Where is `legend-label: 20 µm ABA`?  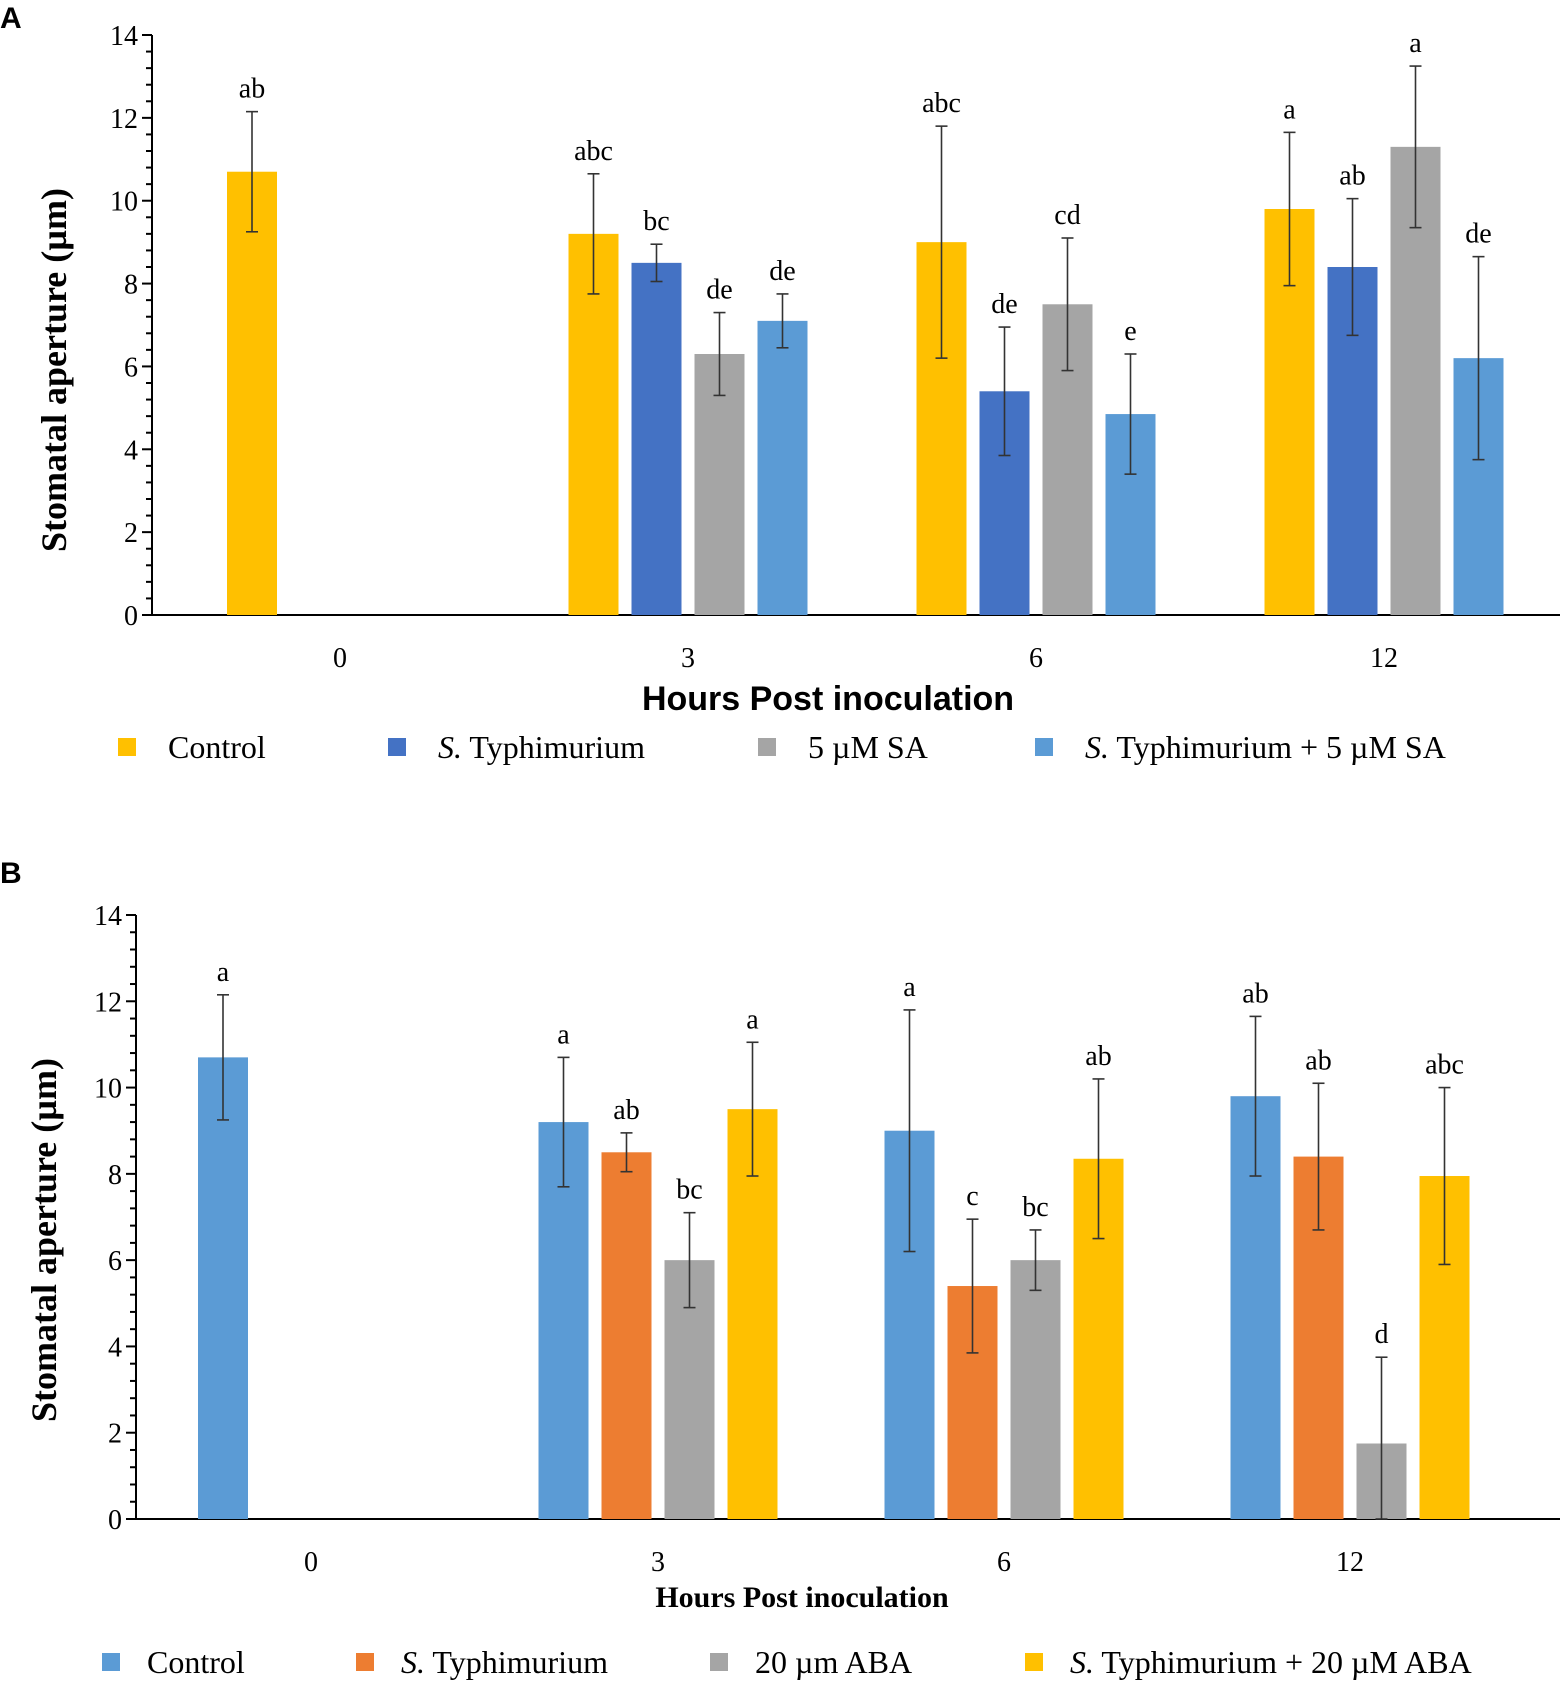 legend-label: 20 µm ABA is located at coordinates (833, 1662).